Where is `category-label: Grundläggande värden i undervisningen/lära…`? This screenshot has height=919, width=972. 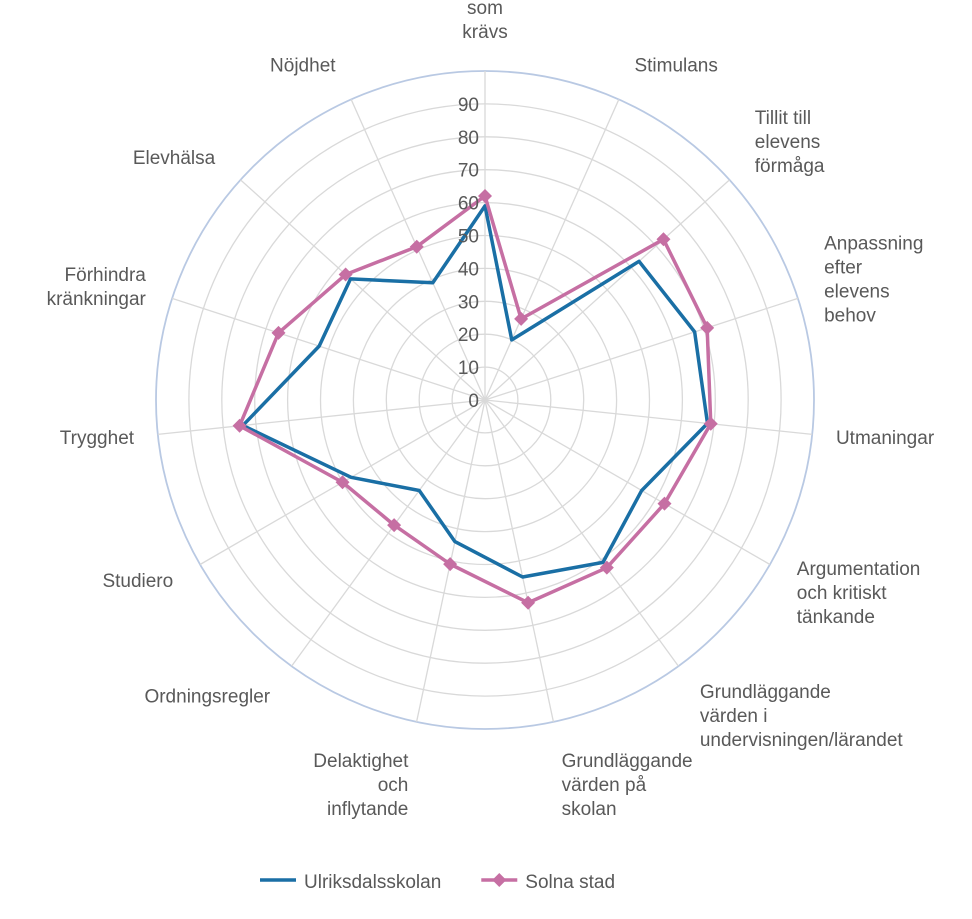
category-label: Grundläggande värden i undervisningen/lära… is located at coordinates (802, 716).